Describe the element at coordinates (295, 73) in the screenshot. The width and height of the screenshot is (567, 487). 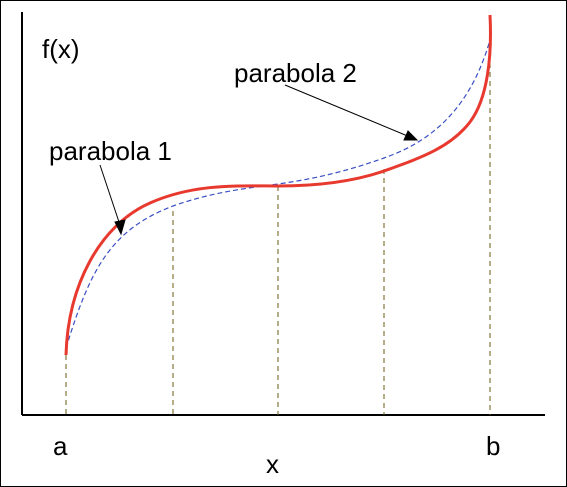
I see `parabola-2-label: parabola 2` at that location.